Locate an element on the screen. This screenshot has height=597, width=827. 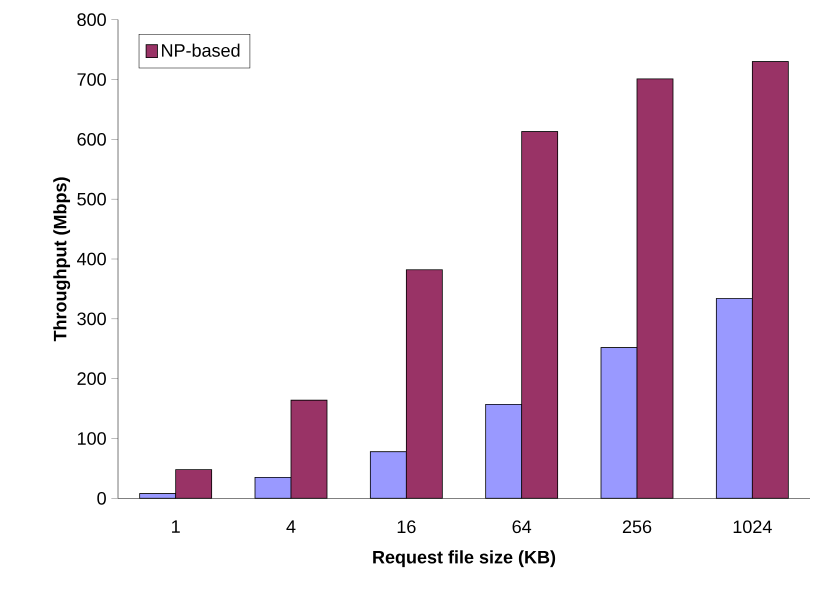
y-tick-label: 400 is located at coordinates (91, 259).